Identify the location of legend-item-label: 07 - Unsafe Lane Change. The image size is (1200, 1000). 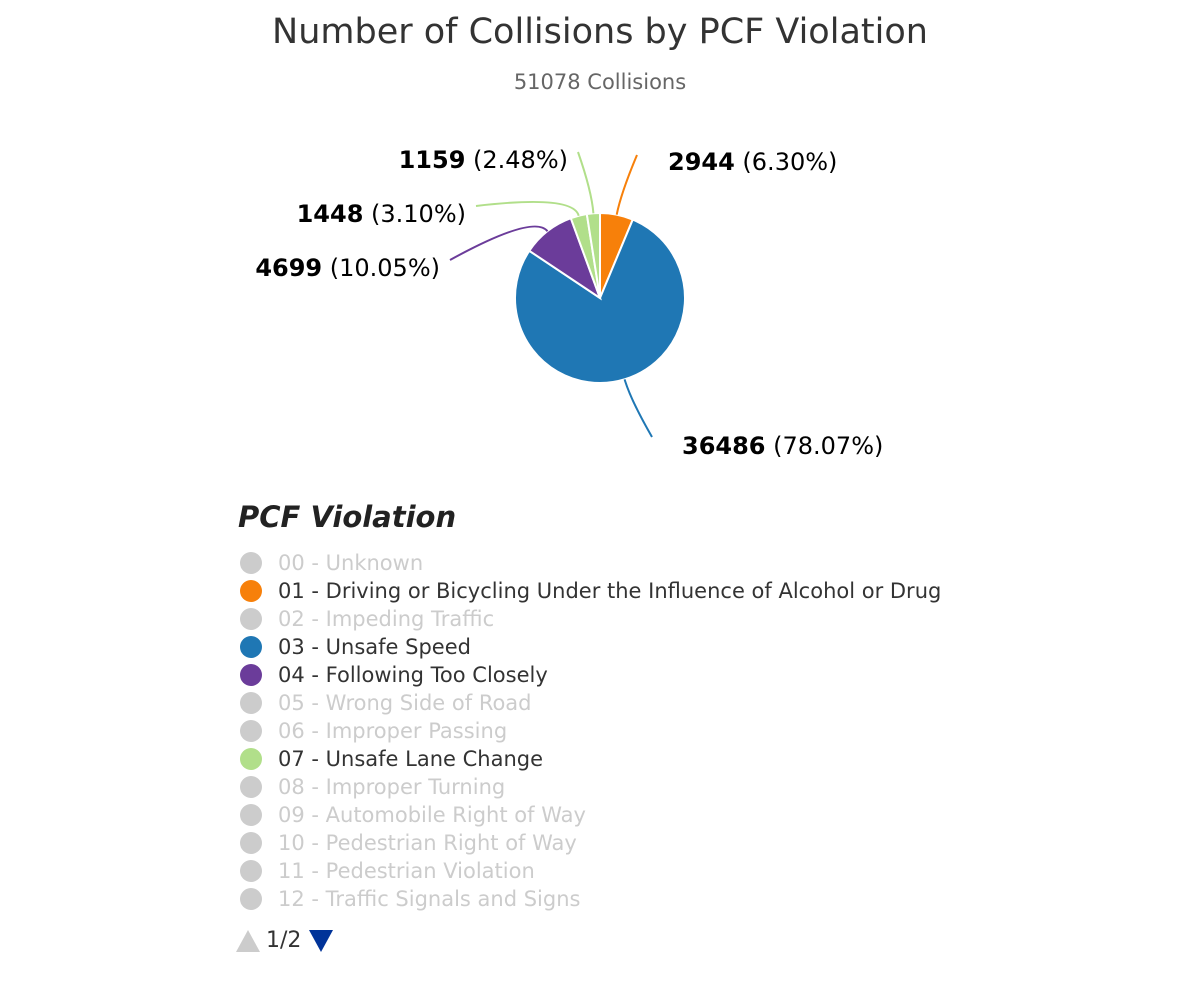
(411, 759).